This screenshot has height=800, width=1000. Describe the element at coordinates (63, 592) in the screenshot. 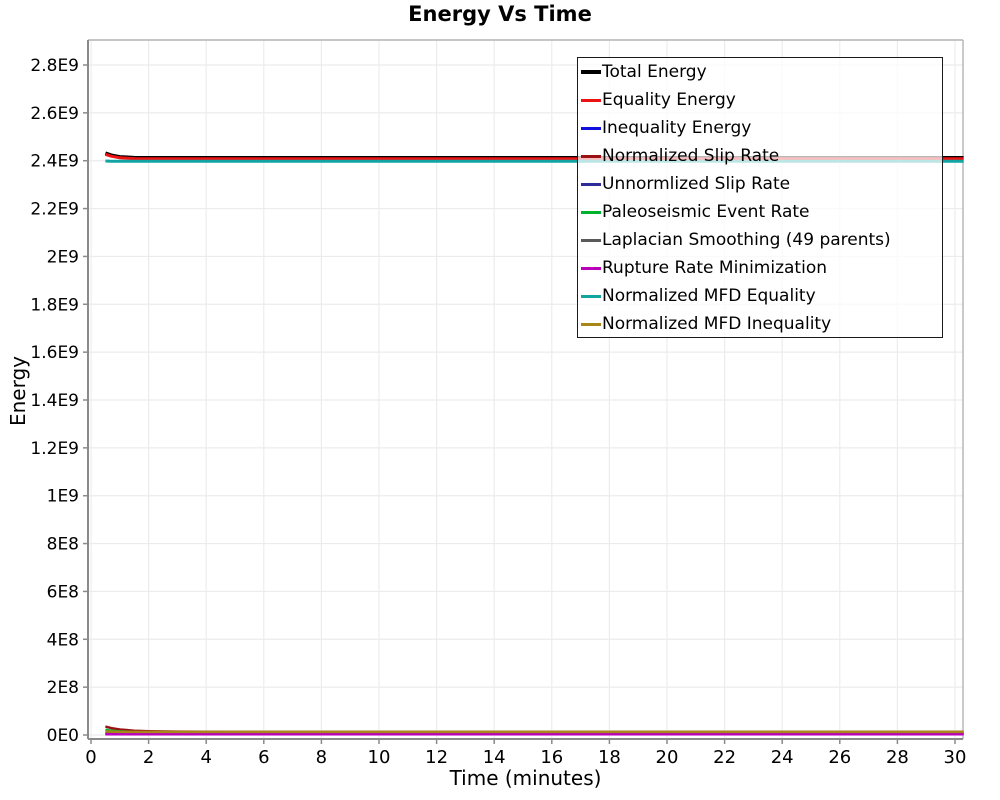

I see `y-tick-label: 6E8` at that location.